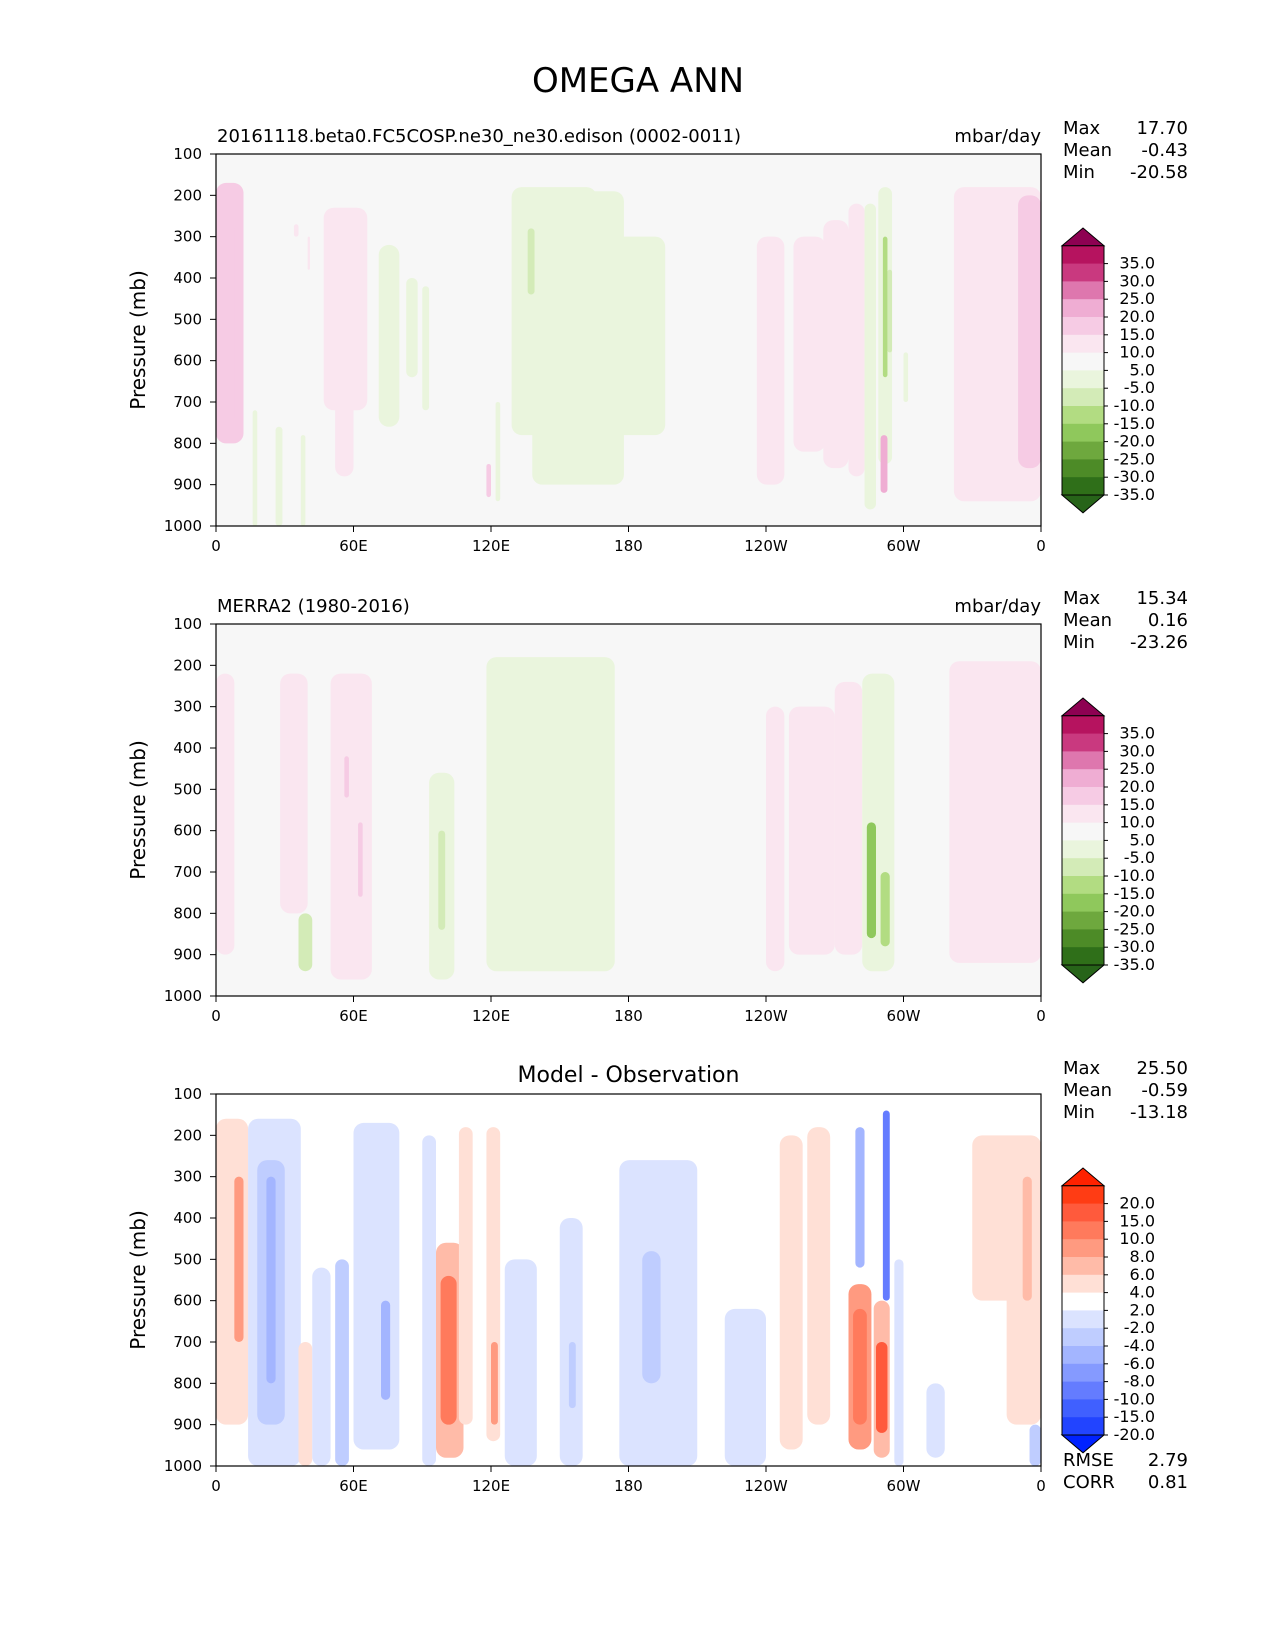 The image size is (1275, 1650). Describe the element at coordinates (313, 606) in the screenshot. I see `panel-title-left: MERRA2 (1980-2016)` at that location.